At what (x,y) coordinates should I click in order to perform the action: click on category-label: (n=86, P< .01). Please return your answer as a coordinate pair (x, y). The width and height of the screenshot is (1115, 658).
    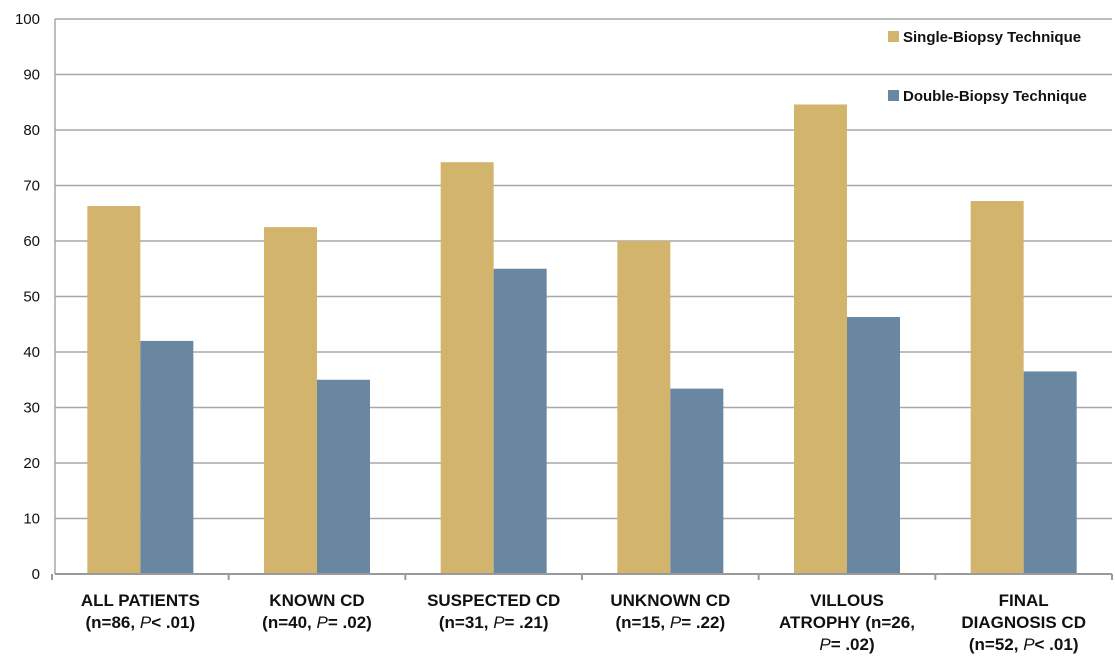
    Looking at the image, I should click on (141, 622).